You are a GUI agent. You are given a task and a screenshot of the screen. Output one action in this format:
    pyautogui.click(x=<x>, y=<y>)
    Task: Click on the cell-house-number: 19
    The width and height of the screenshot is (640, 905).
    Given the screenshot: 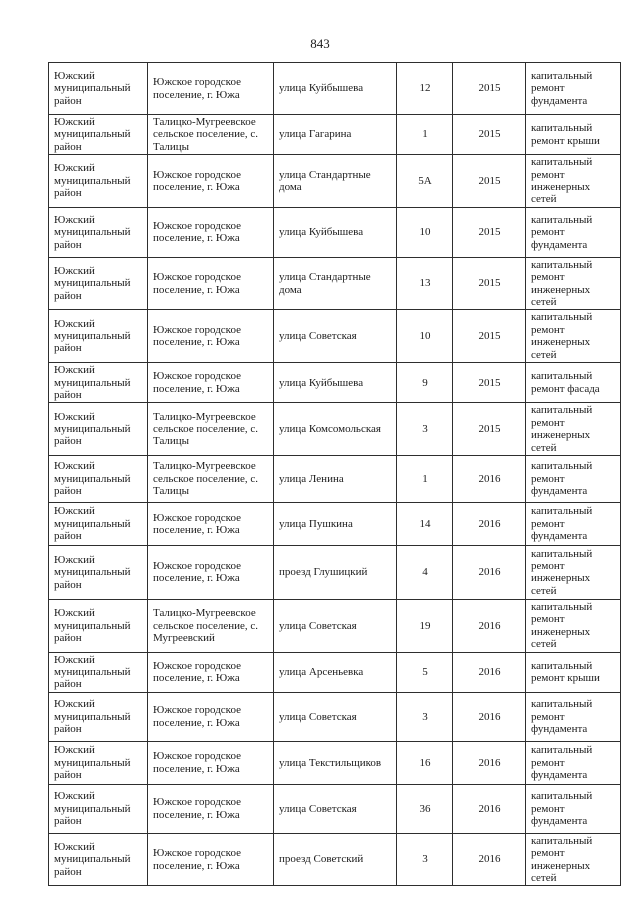 What is the action you would take?
    pyautogui.click(x=424, y=625)
    